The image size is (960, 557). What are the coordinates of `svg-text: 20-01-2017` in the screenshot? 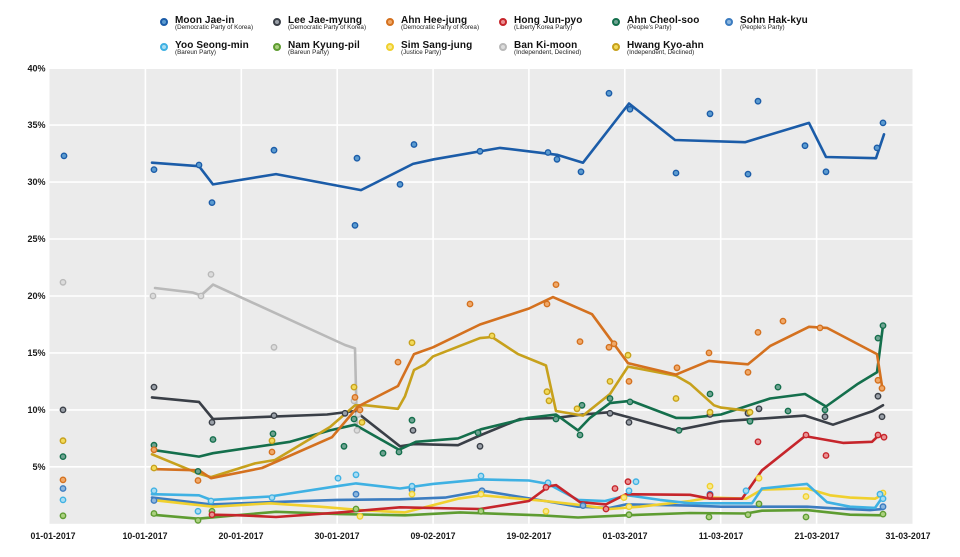 It's located at (241, 536).